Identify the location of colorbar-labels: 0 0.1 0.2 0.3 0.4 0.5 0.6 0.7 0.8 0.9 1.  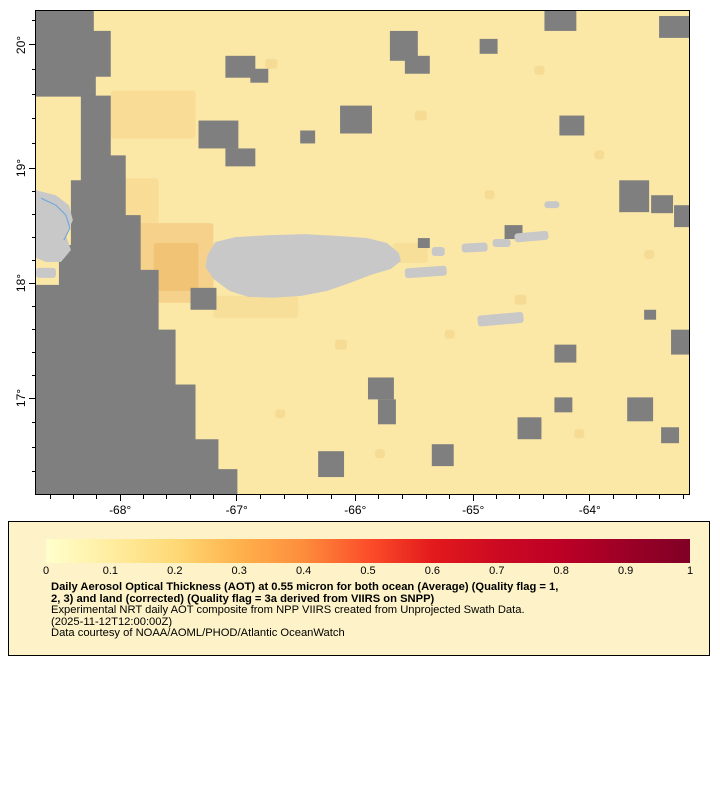
(367, 572).